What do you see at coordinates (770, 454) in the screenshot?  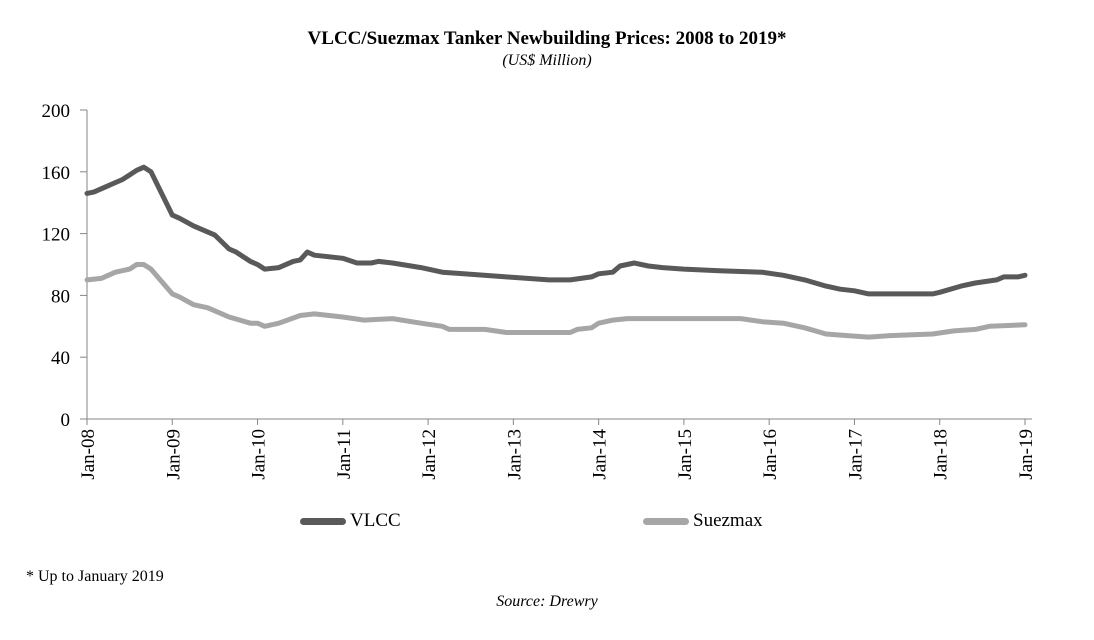 I see `x-tick-label: Jan-16` at bounding box center [770, 454].